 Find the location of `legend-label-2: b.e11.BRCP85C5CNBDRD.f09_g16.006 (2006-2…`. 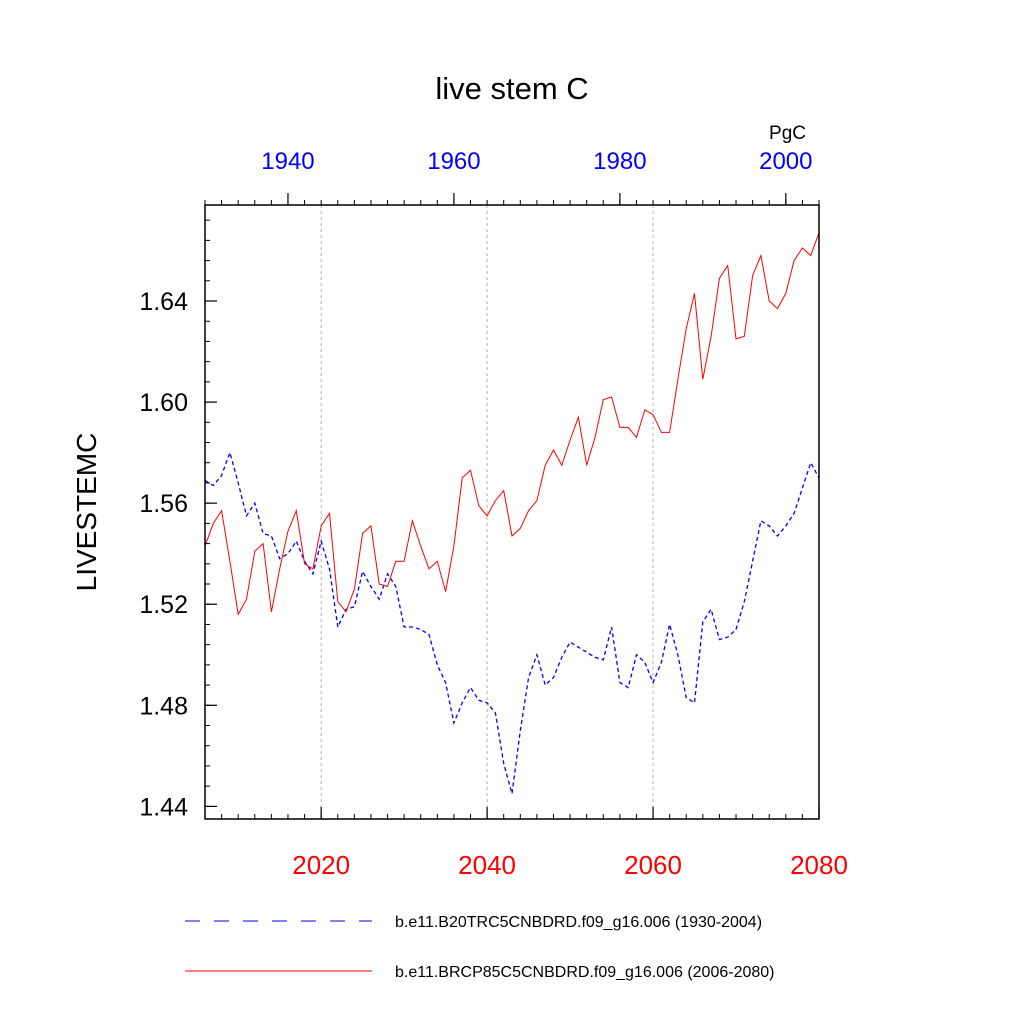

legend-label-2: b.e11.BRCP85C5CNBDRD.f09_g16.006 (2006-2… is located at coordinates (584, 972).